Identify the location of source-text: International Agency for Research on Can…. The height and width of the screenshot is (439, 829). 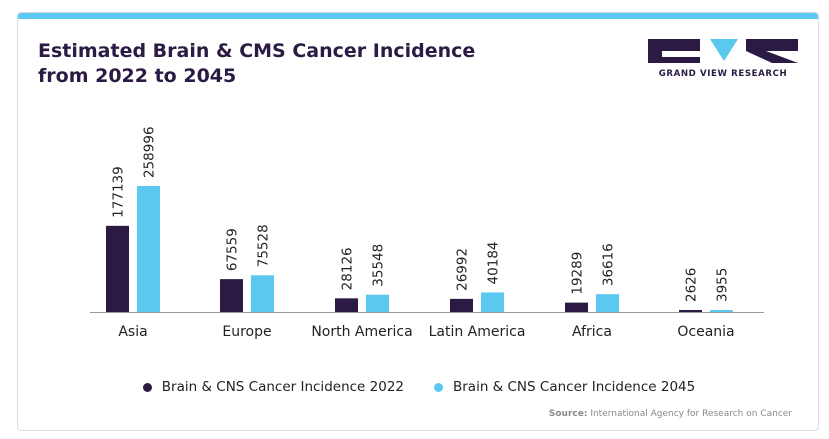
(691, 414).